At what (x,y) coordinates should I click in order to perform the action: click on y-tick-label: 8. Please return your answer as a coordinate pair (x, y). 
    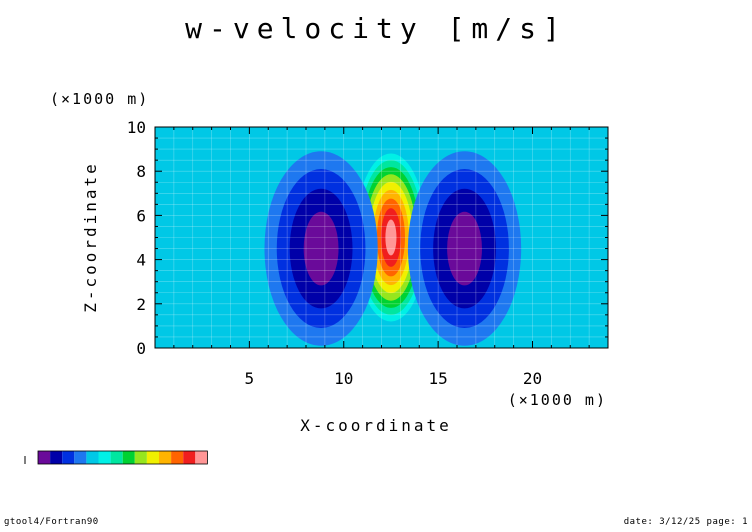
    Looking at the image, I should click on (141, 171).